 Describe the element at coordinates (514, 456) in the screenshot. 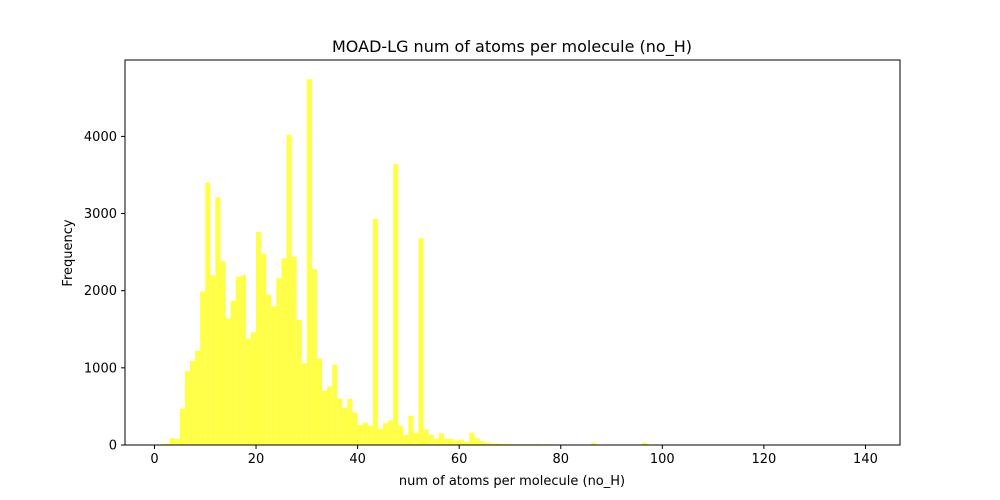

I see `x-axis-ticks: 0 20 40 60 80 100 120 140` at that location.